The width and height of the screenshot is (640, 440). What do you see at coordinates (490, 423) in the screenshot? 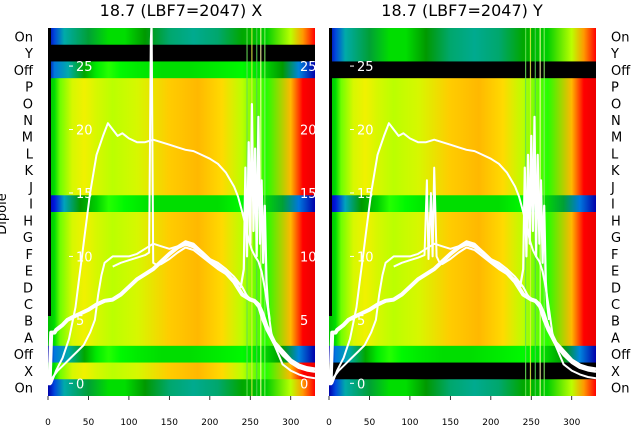
I see `x-tick-label: 200` at bounding box center [490, 423].